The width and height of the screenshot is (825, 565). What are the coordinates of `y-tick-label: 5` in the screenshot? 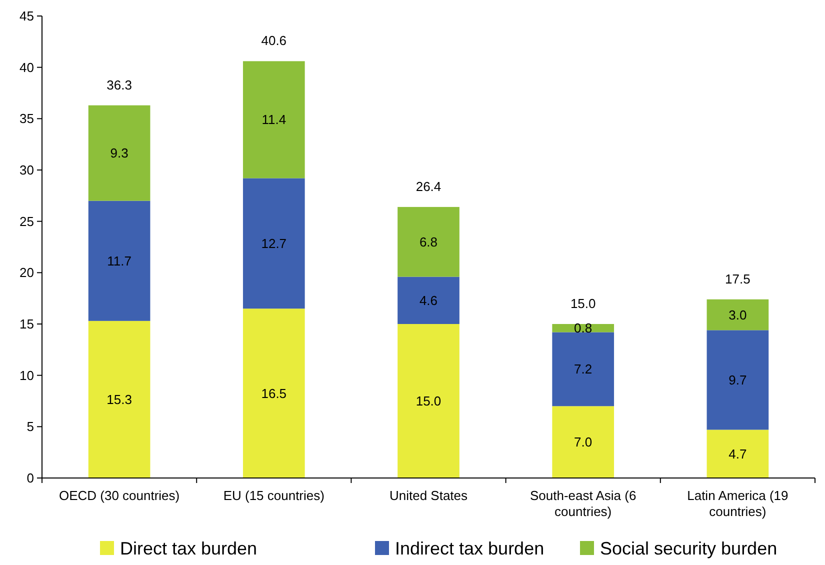 It's located at (30, 426).